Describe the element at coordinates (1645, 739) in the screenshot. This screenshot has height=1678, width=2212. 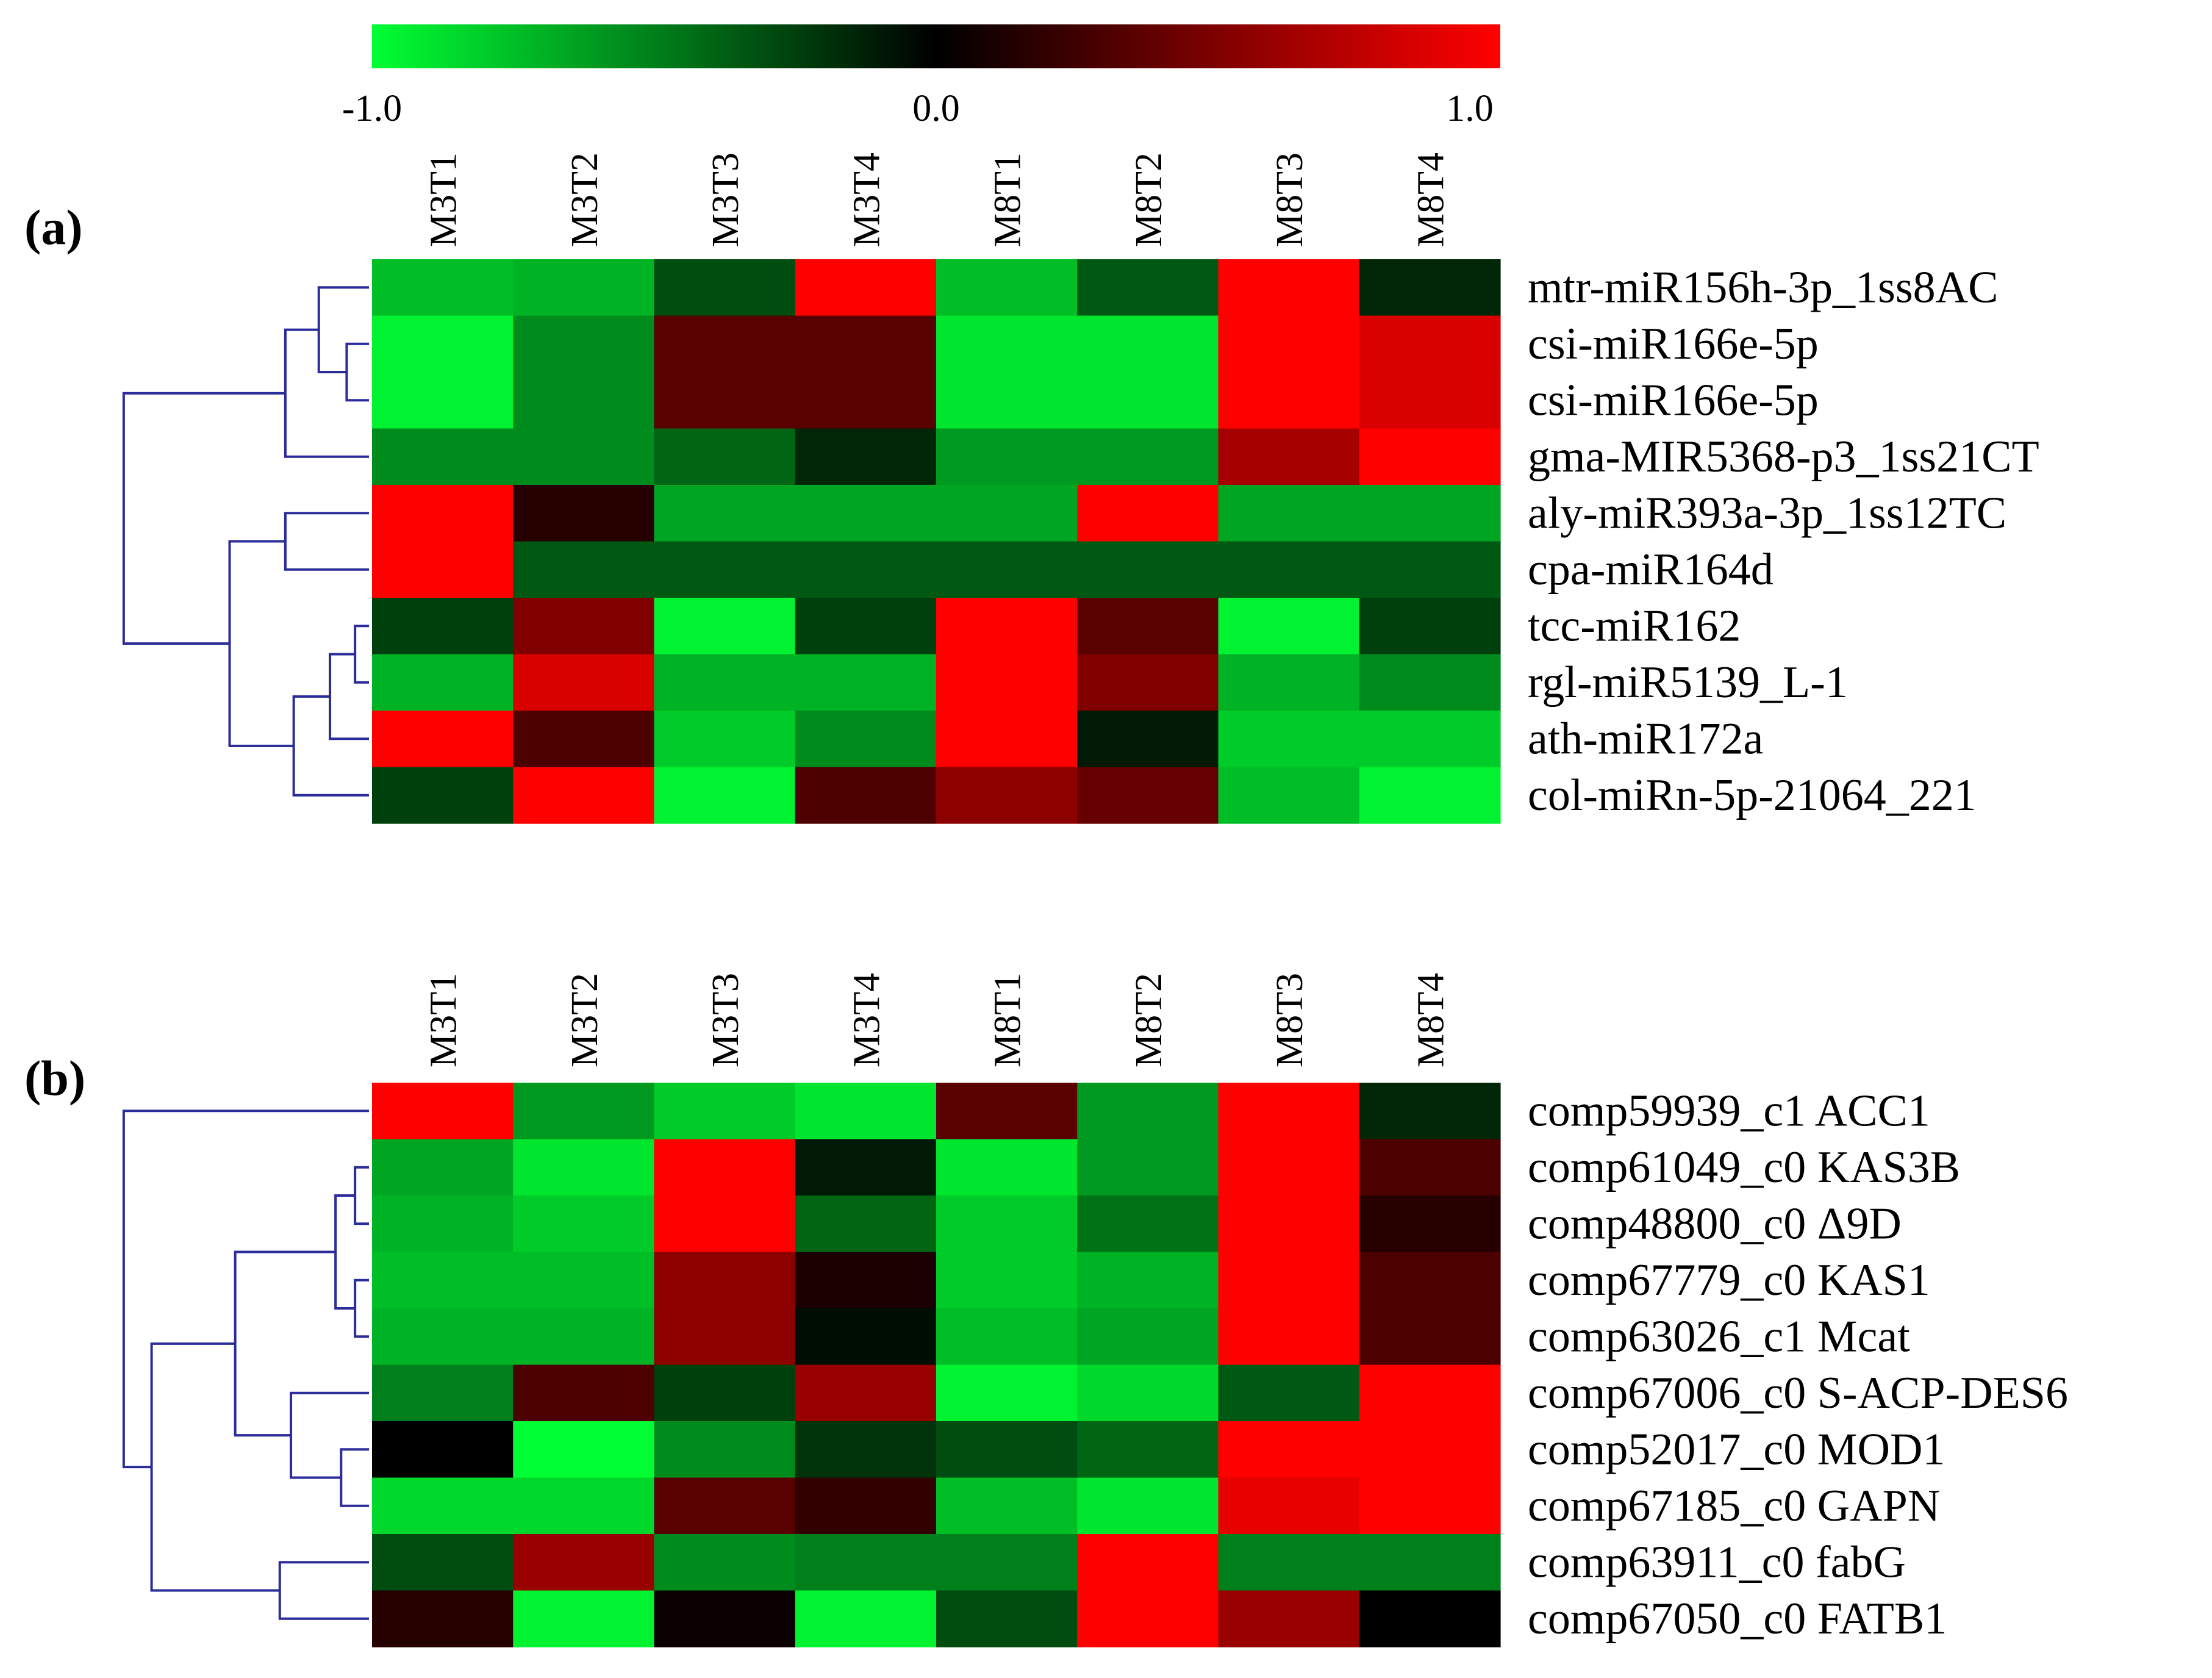
I see `row-label: ath-miR172a` at that location.